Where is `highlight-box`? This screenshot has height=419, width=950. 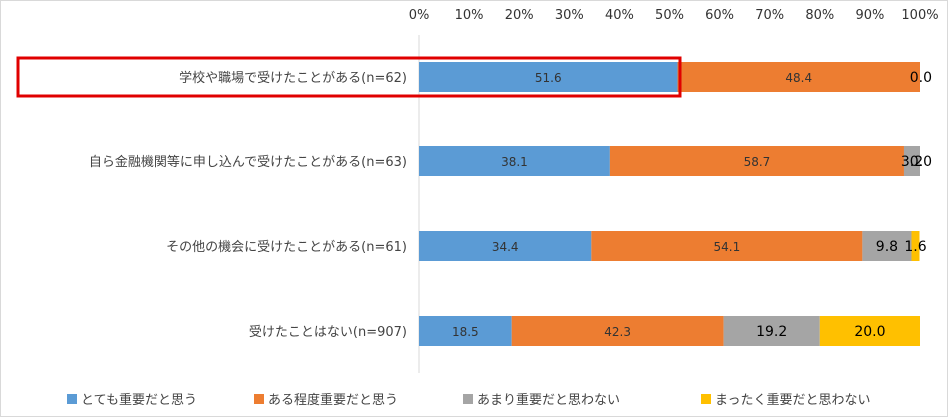
highlight-box is located at coordinates (349, 77).